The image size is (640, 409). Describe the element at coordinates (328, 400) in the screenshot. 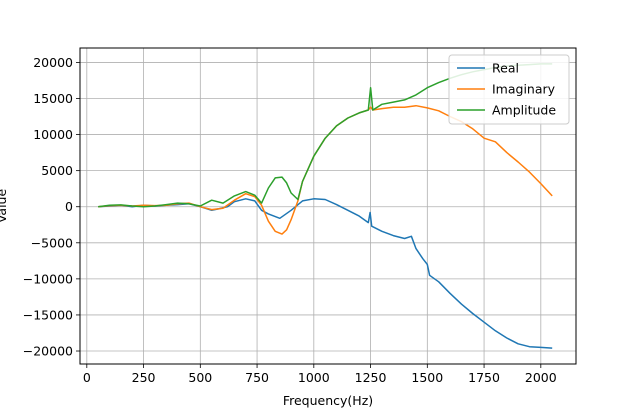

I see `x-axis-title: Frequency(Hz)` at that location.